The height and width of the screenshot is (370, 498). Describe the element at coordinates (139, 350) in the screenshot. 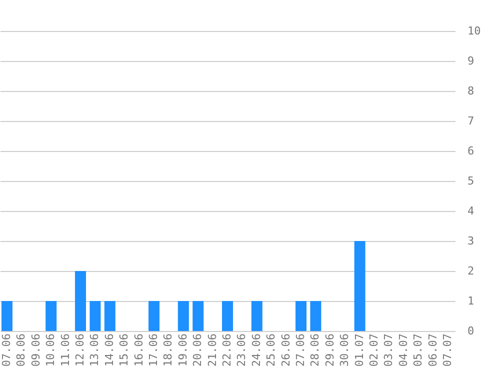

I see `x-tick-label: 16.06` at that location.